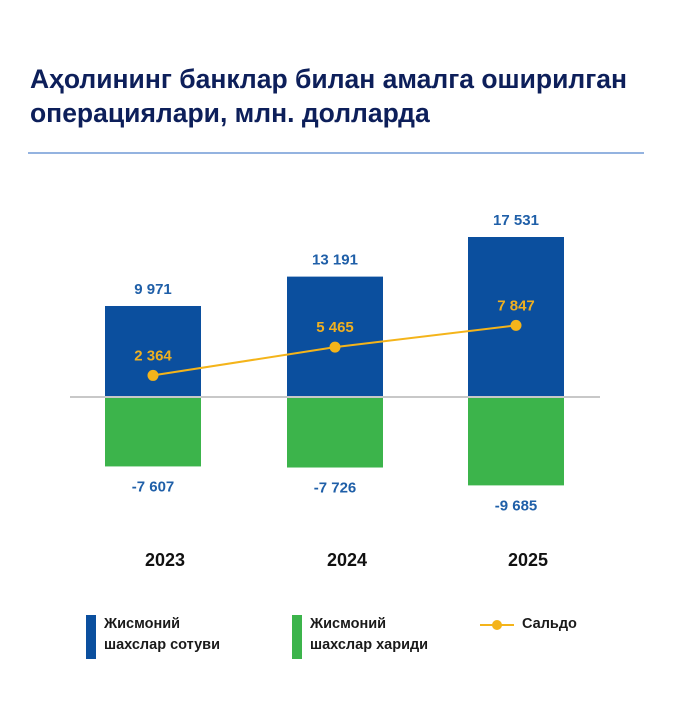  What do you see at coordinates (549, 624) in the screenshot?
I see `legend-label: Сальдо` at bounding box center [549, 624].